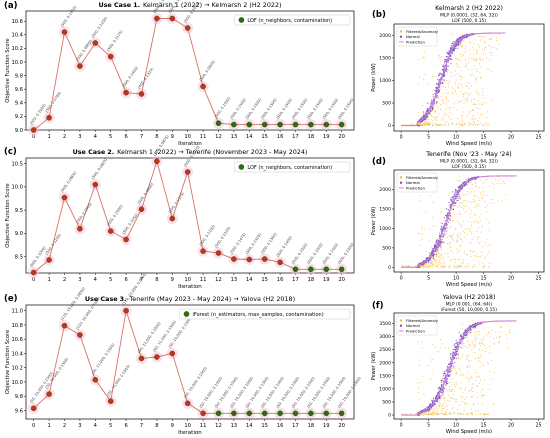  I want to click on legend-marker, so click(186, 314).